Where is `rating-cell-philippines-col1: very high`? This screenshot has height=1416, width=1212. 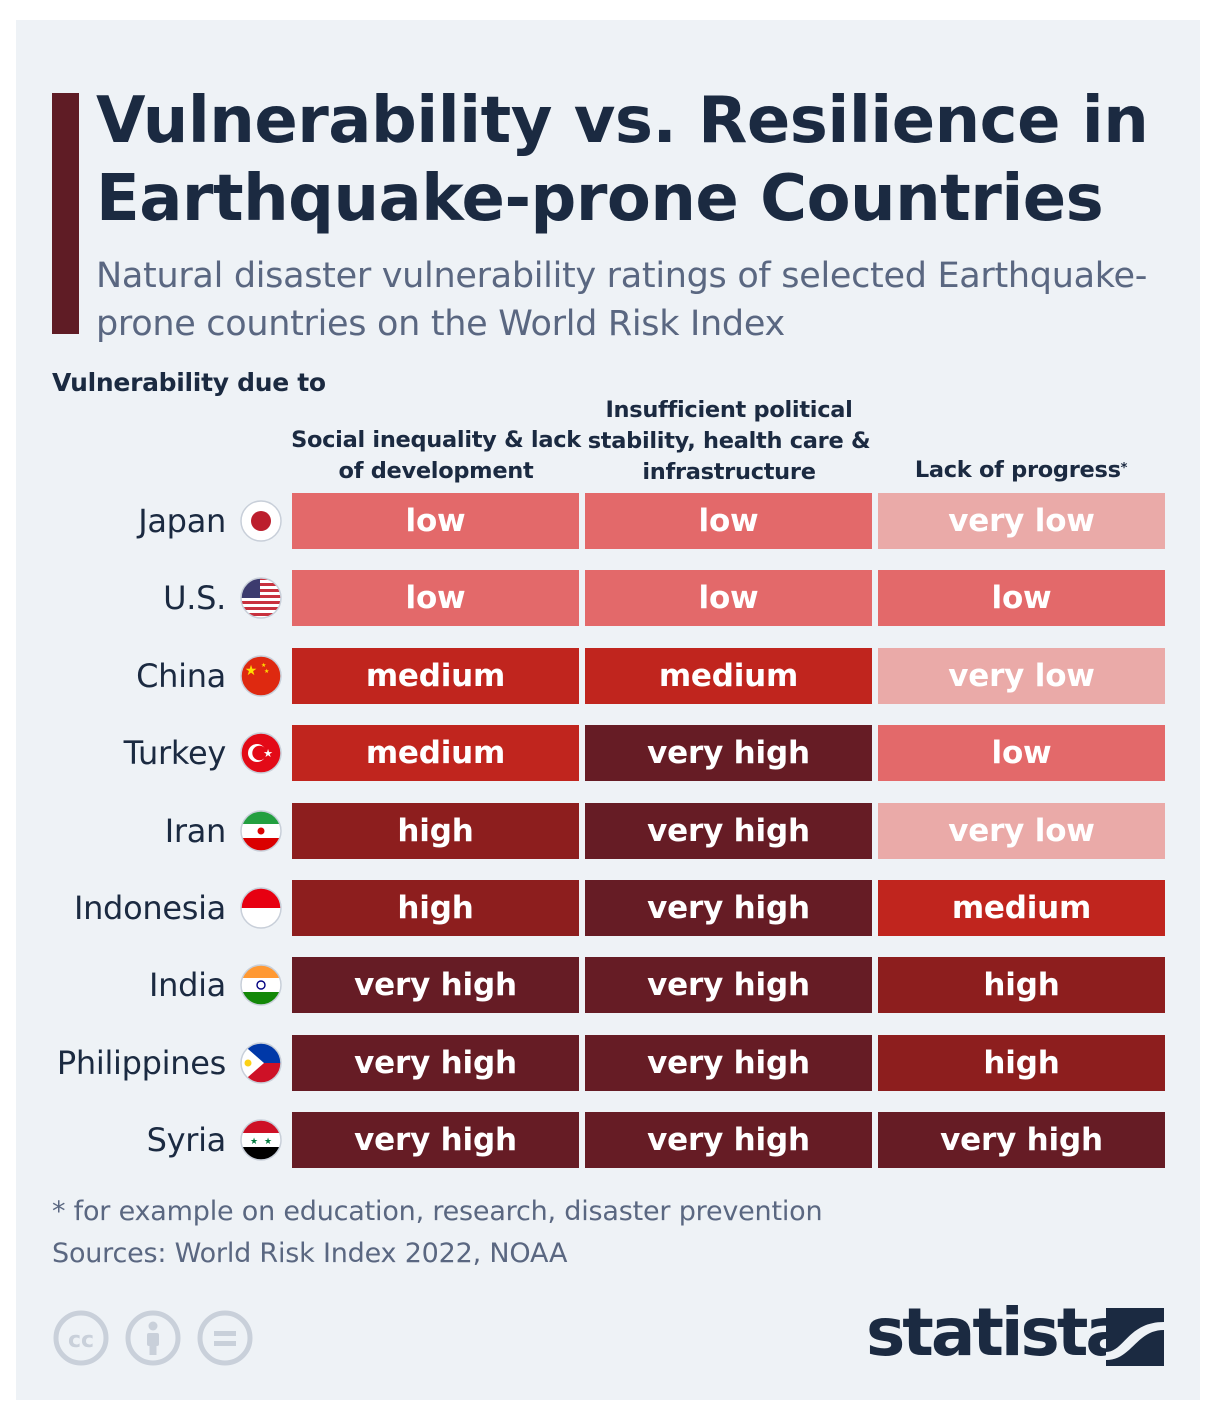 rating-cell-philippines-col1: very high is located at coordinates (435, 1063).